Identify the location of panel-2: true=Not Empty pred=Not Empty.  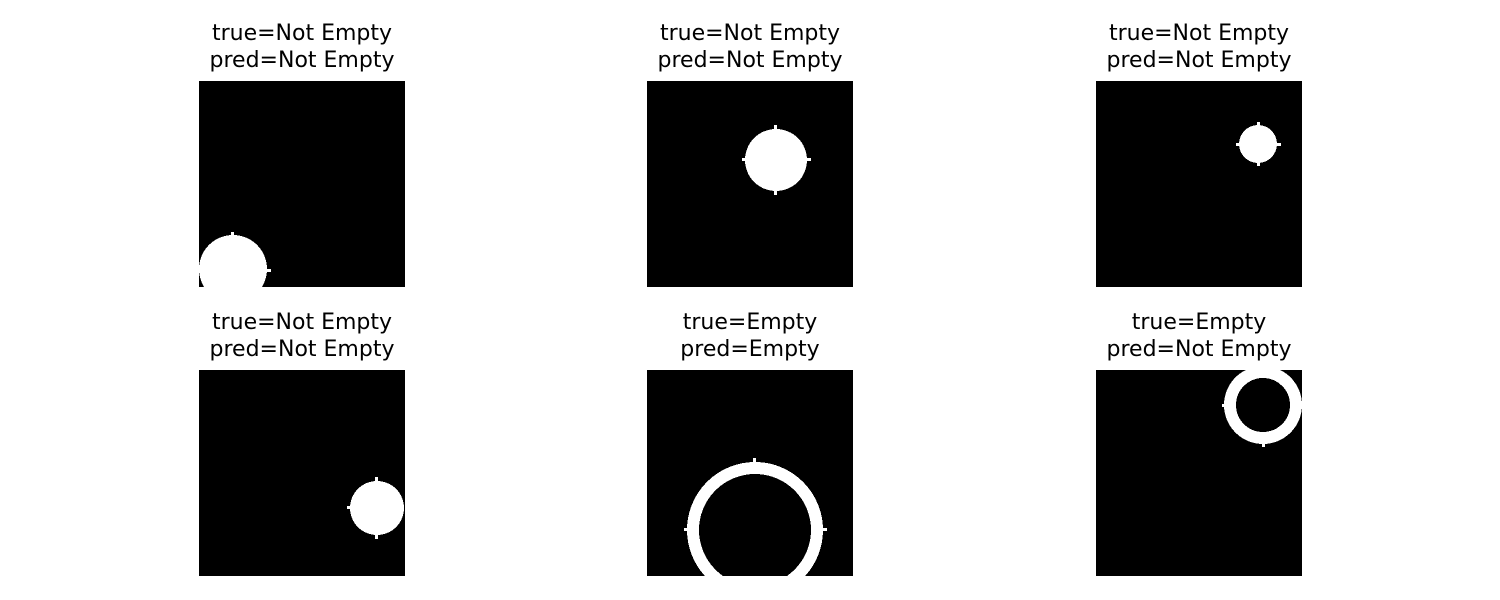
(750, 155).